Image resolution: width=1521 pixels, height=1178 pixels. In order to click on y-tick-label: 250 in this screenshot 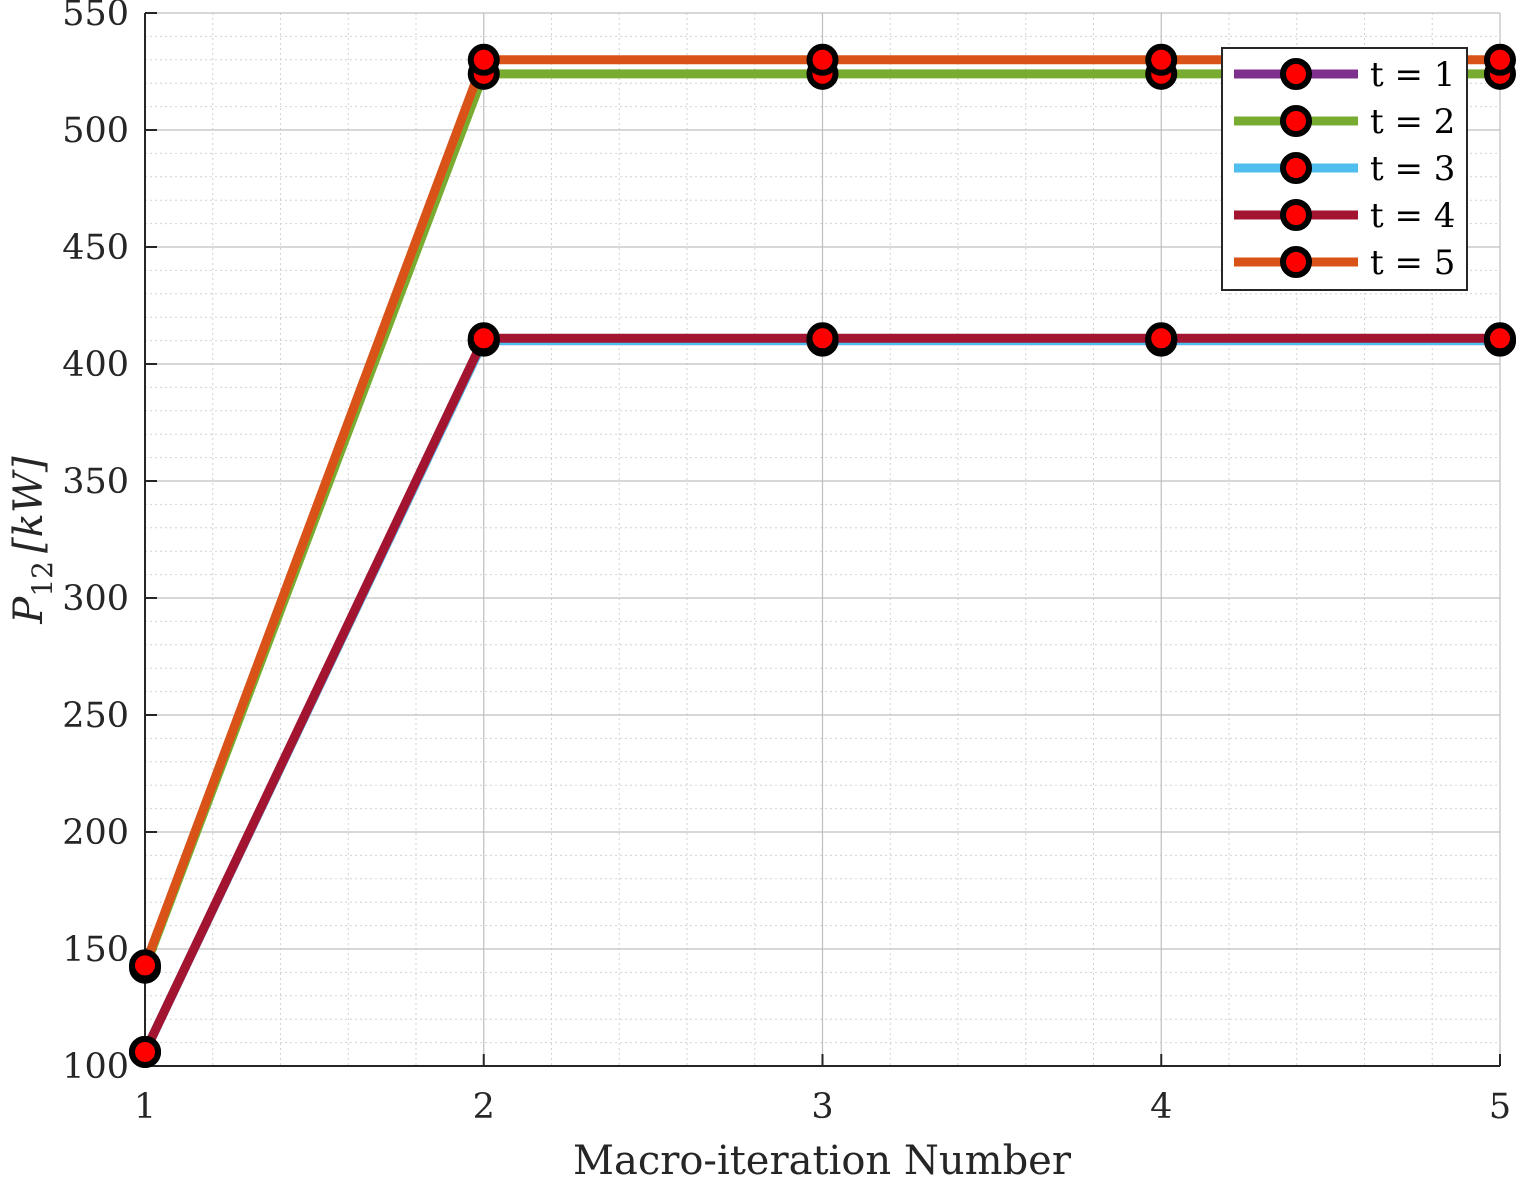, I will do `click(95, 716)`.